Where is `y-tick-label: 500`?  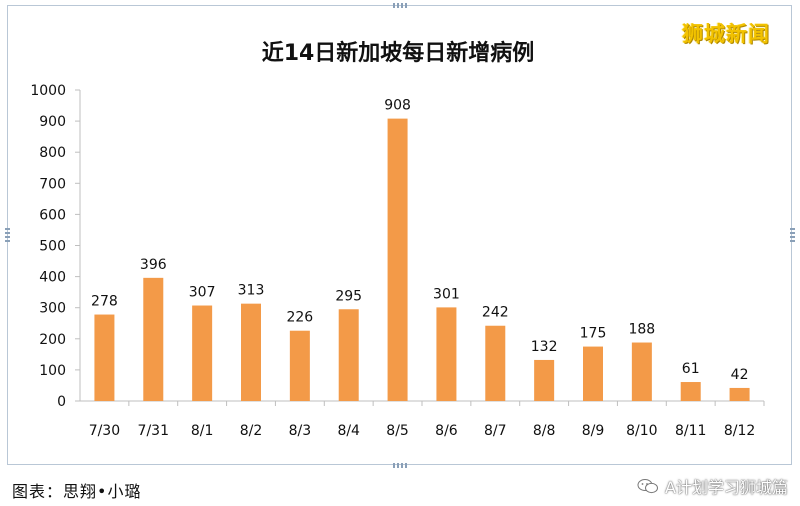
y-tick-label: 500 is located at coordinates (52, 247).